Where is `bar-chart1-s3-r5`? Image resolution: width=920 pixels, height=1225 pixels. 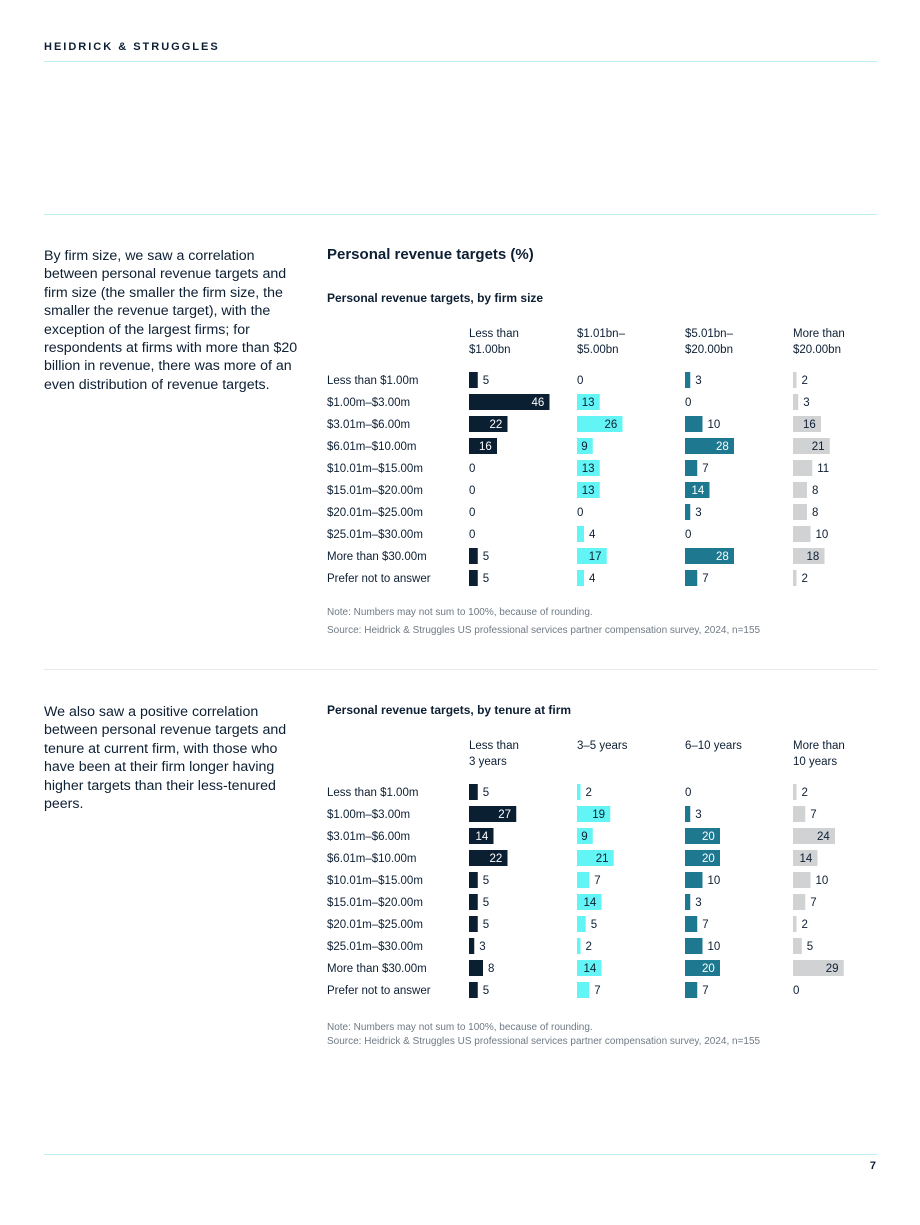 bar-chart1-s3-r5 is located at coordinates (691, 468).